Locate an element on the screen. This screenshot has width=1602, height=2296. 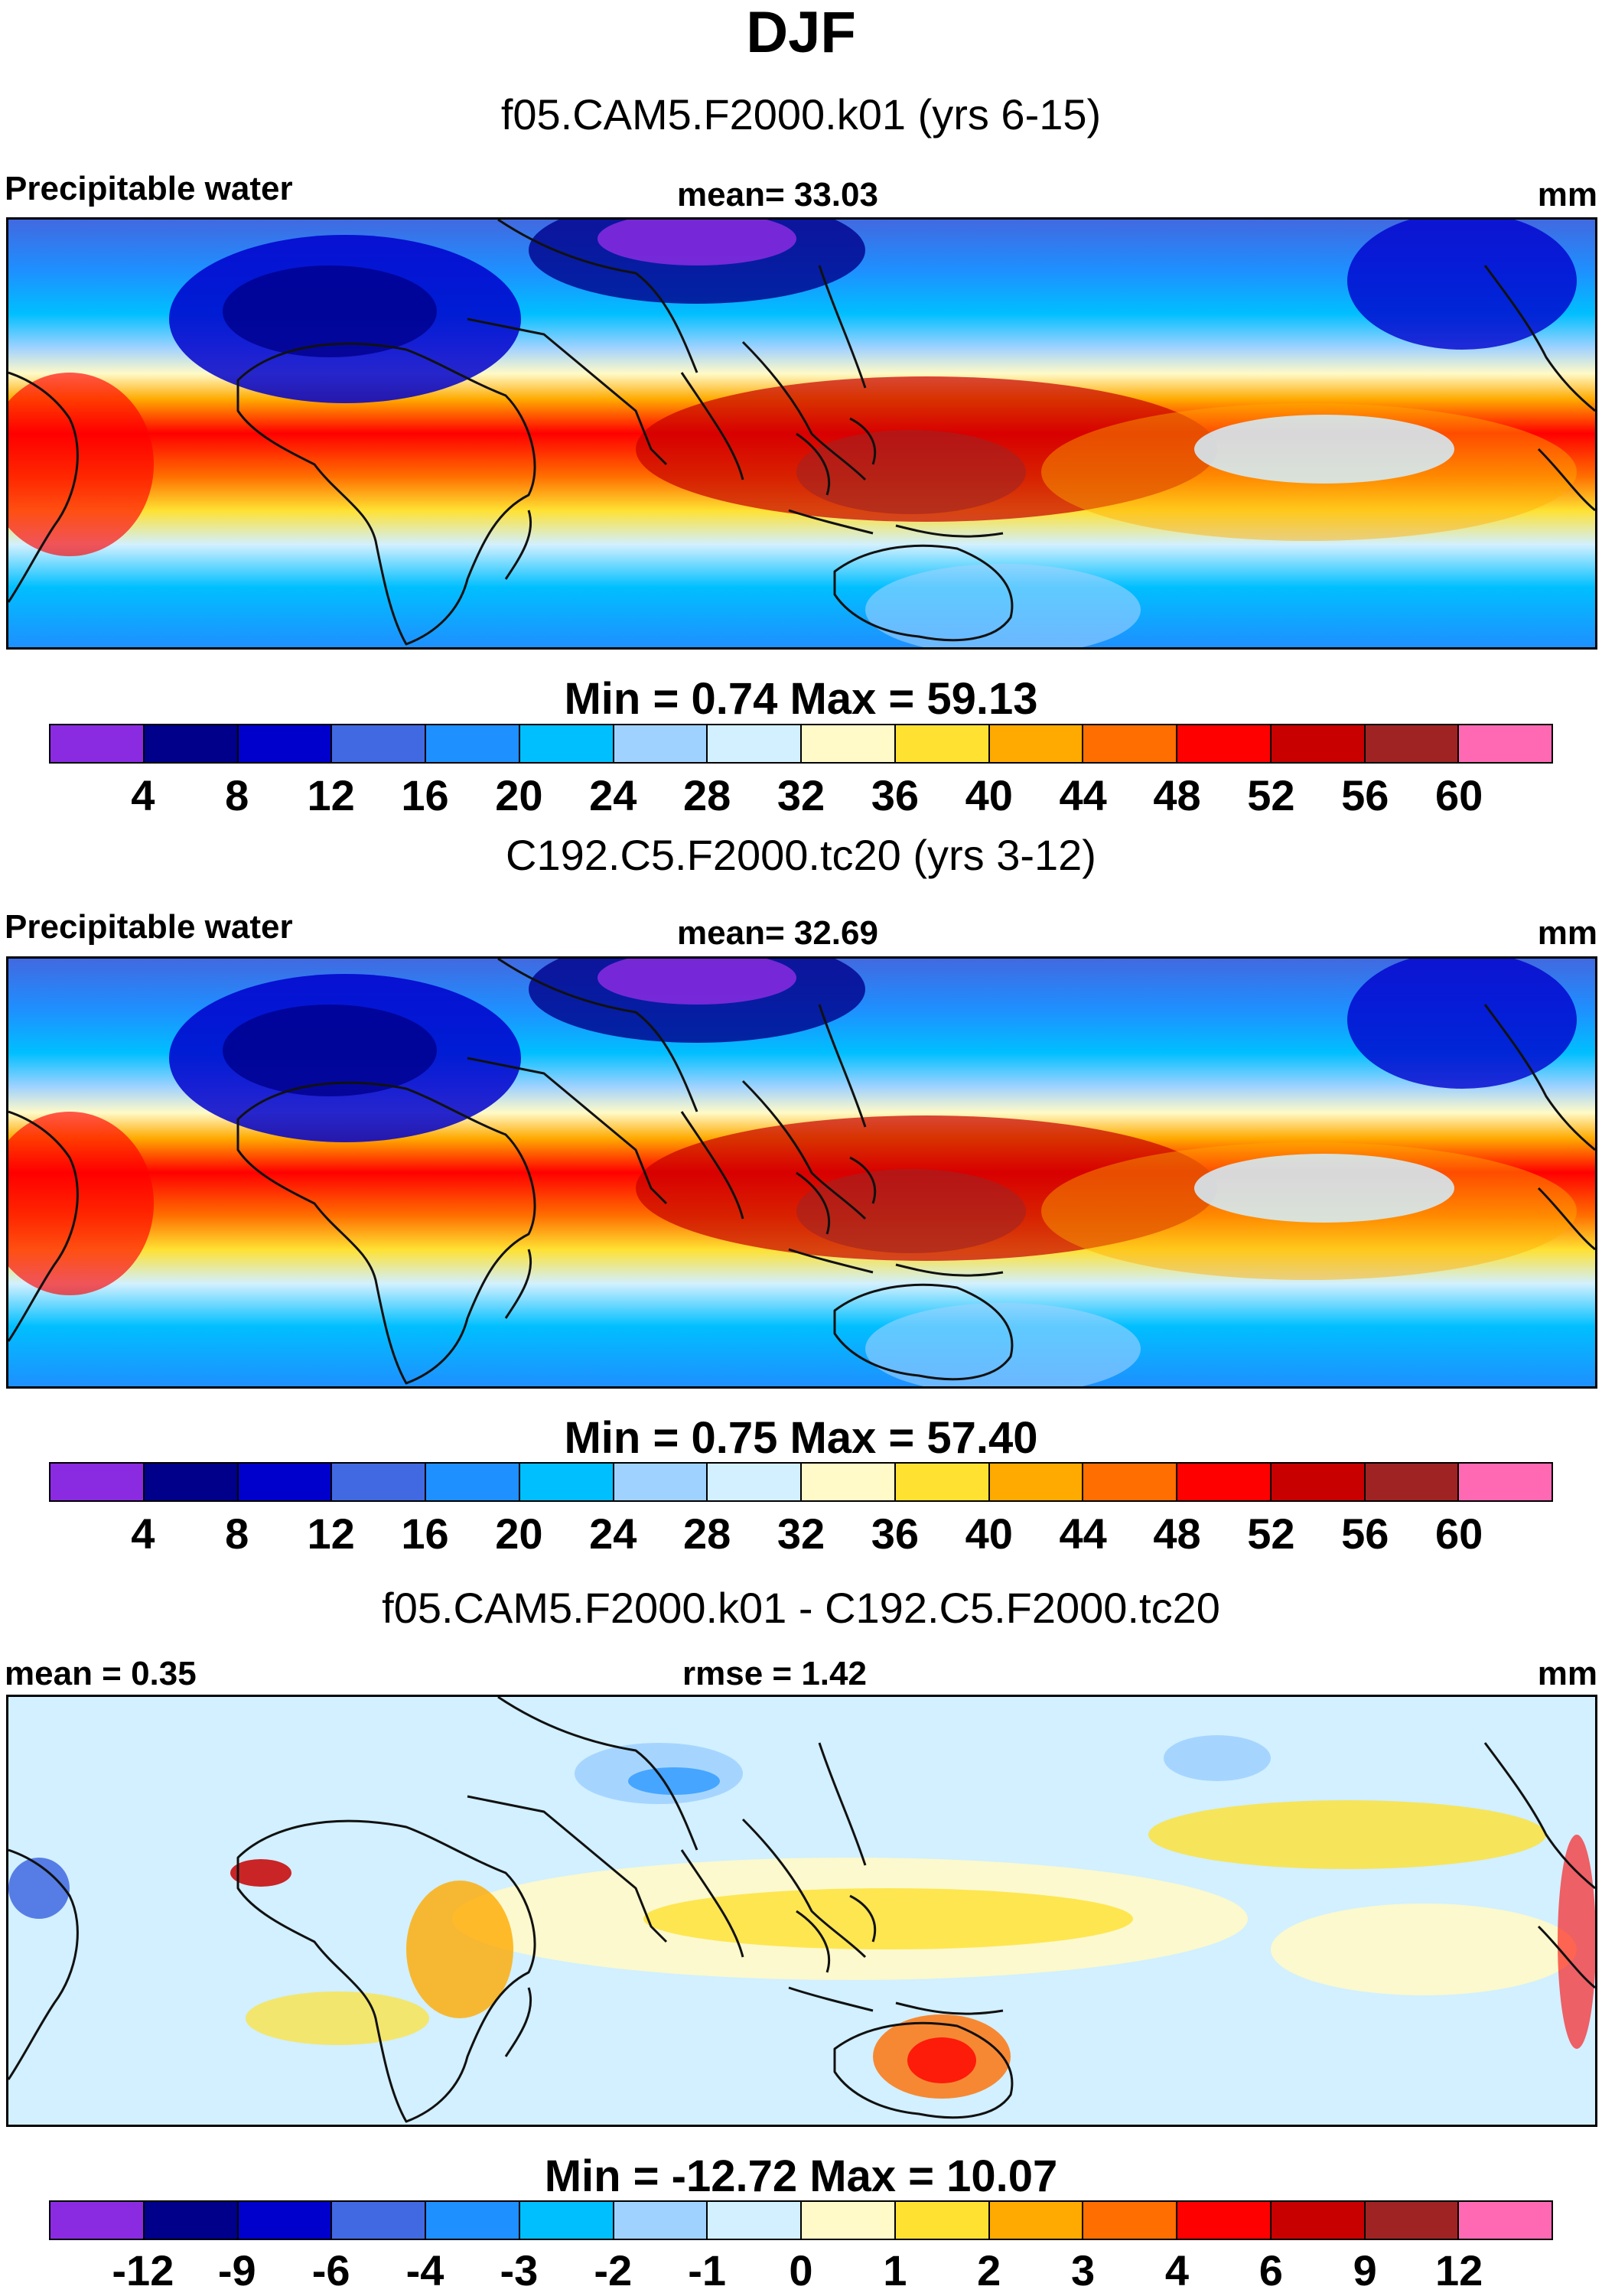
panel-3-minmax: Min = -12.72 Max = 10.07 is located at coordinates (801, 2176).